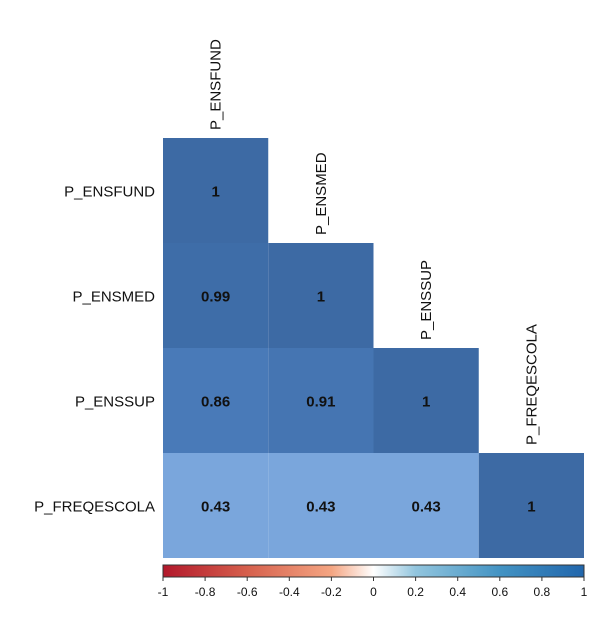  What do you see at coordinates (289, 592) in the screenshot?
I see `colorbar-tick-label: -0.4` at bounding box center [289, 592].